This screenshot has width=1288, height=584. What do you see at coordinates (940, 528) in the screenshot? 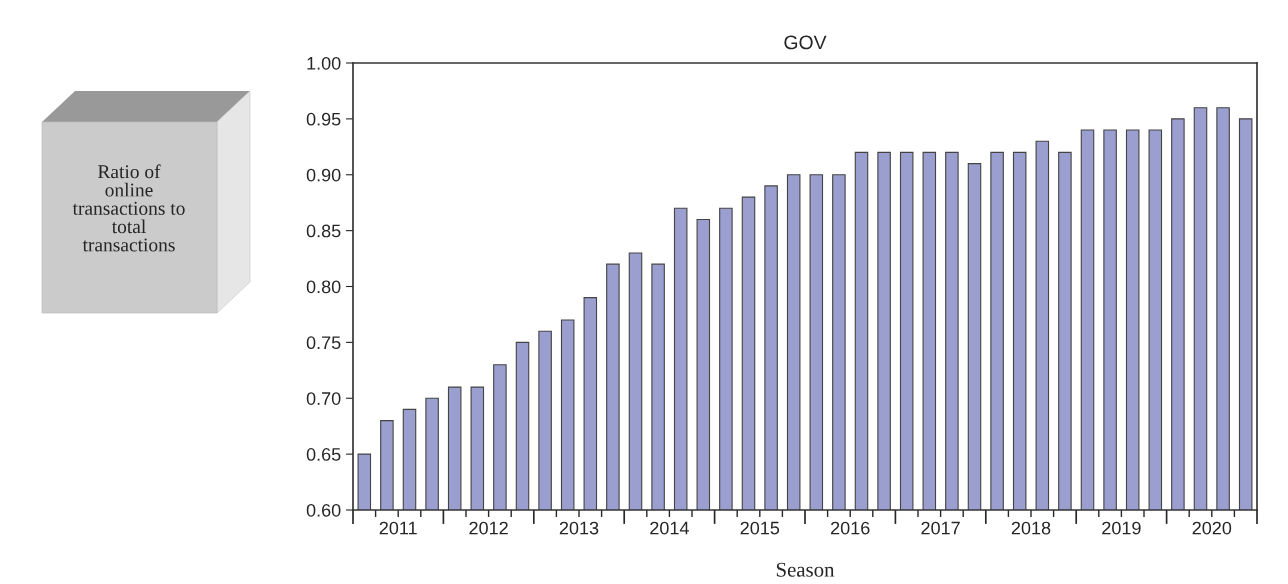
I see `x-tick-label: 2017` at bounding box center [940, 528].